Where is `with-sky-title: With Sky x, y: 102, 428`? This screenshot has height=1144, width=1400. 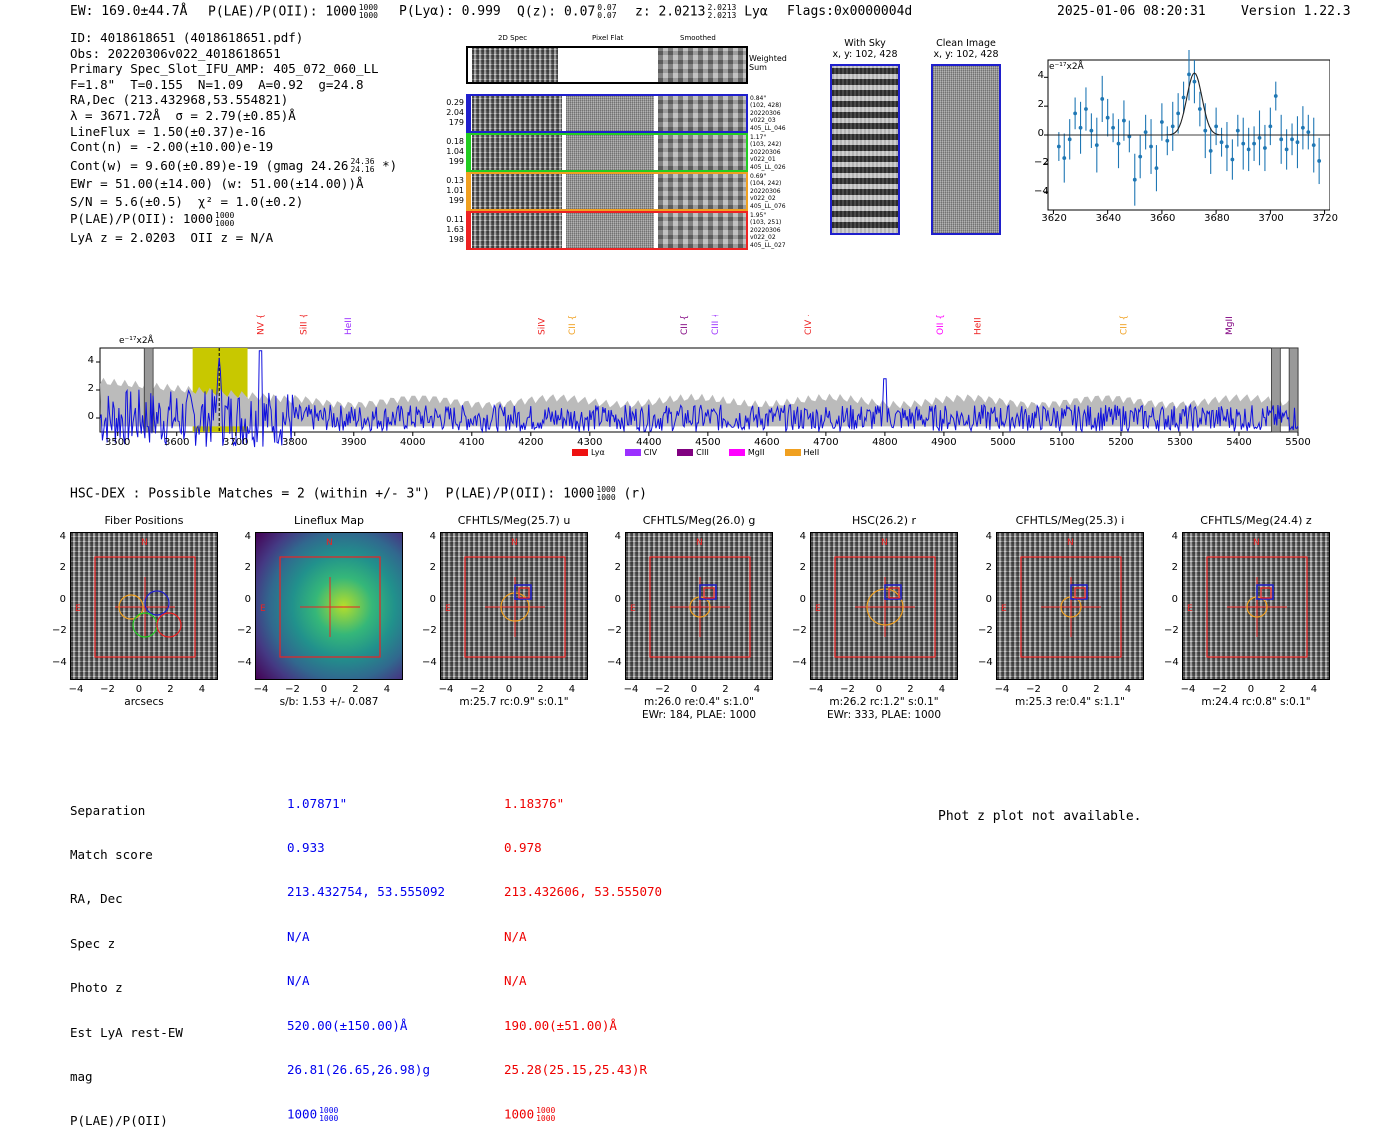 with-sky-title: With Sky x, y: 102, 428 is located at coordinates (865, 49).